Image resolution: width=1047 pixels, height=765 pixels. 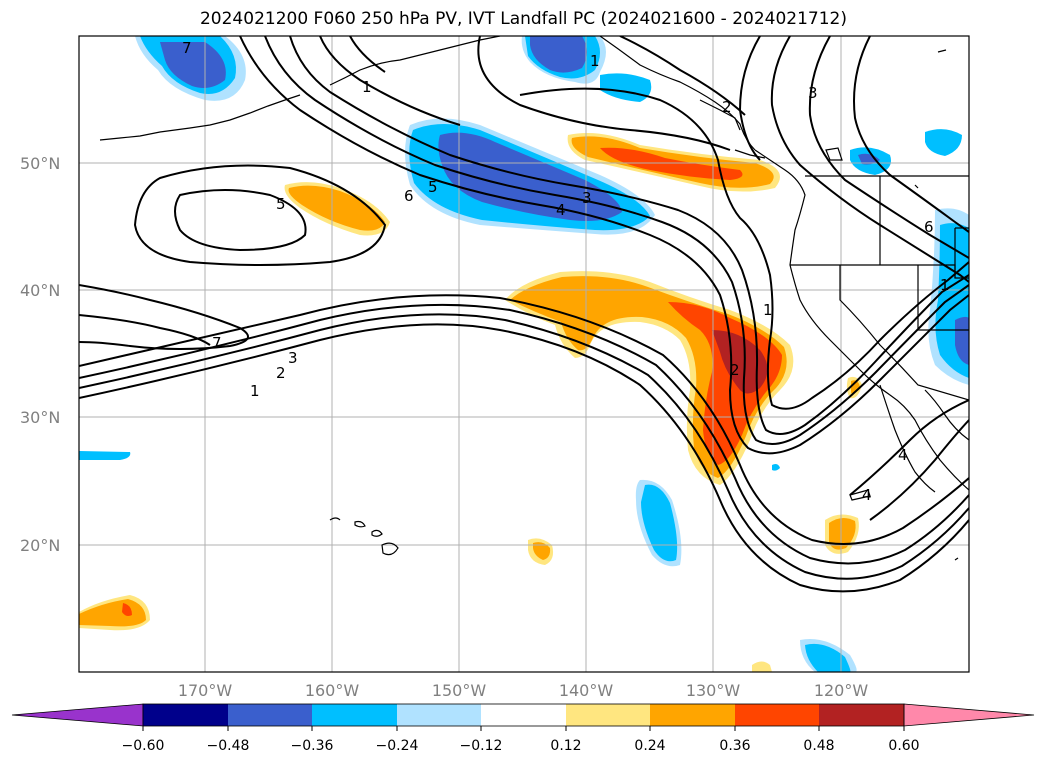 I want to click on colorbar-tick-label: 0.36, so click(x=734, y=746).